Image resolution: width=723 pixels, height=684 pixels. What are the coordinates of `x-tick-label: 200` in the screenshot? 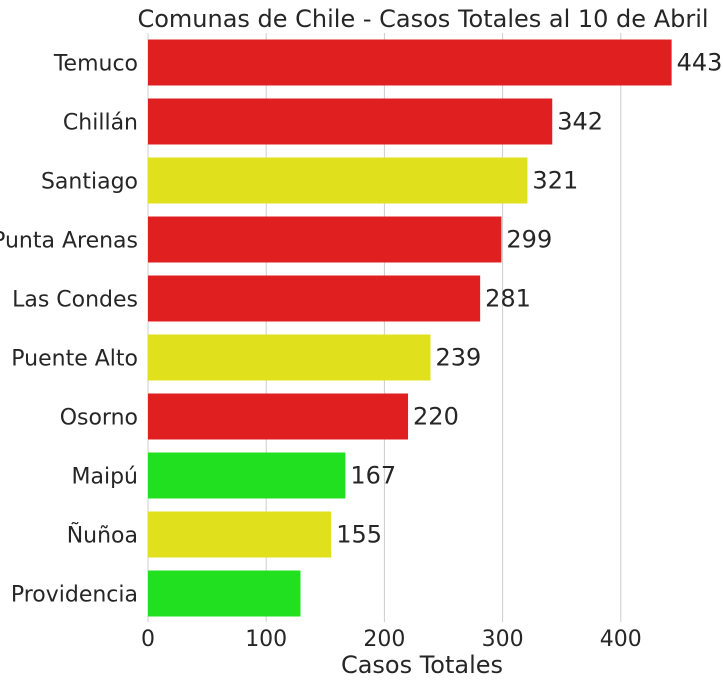 It's located at (384, 639).